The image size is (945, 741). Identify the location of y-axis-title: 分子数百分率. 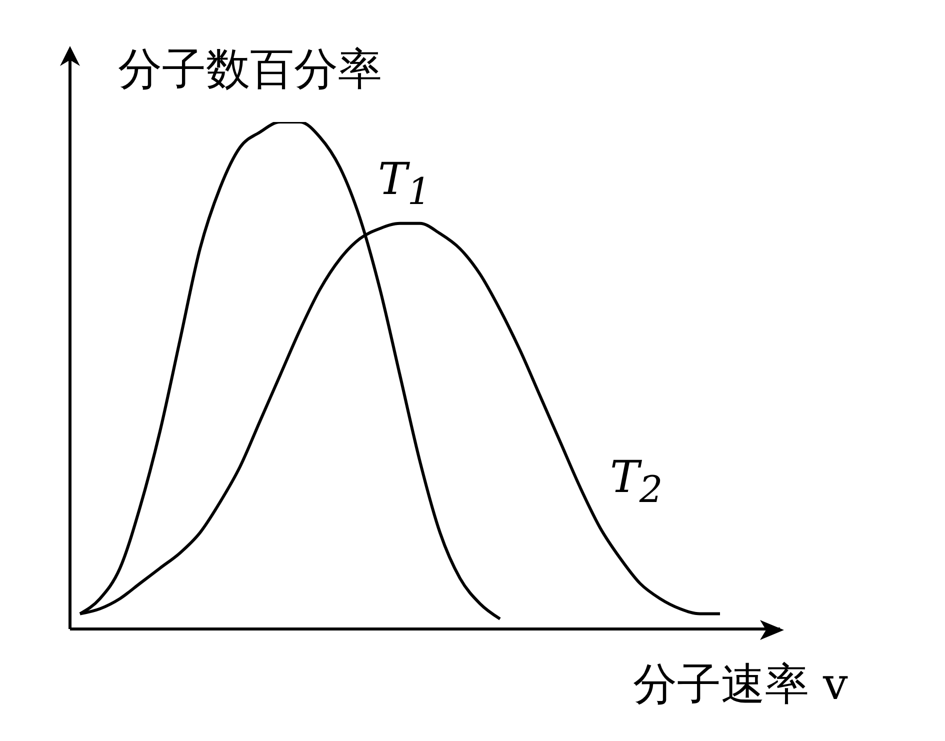
(250, 69).